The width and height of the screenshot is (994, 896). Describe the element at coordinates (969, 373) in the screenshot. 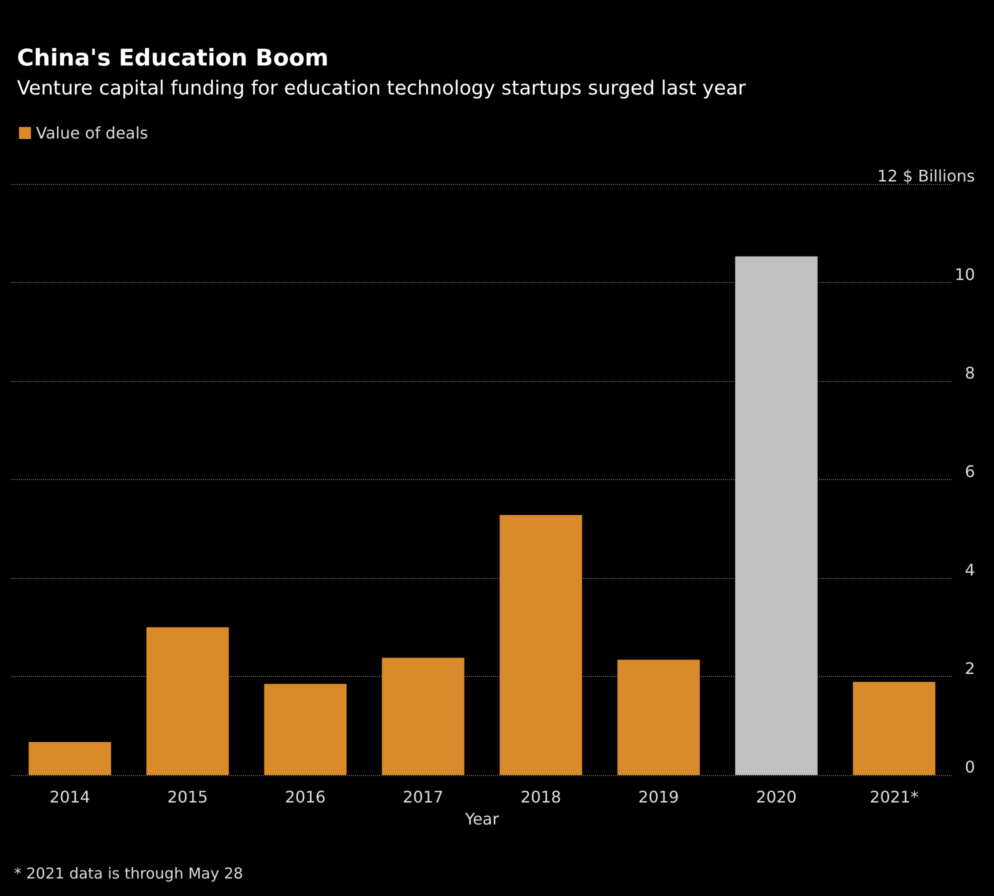

I see `y-tick-label: 8` at that location.